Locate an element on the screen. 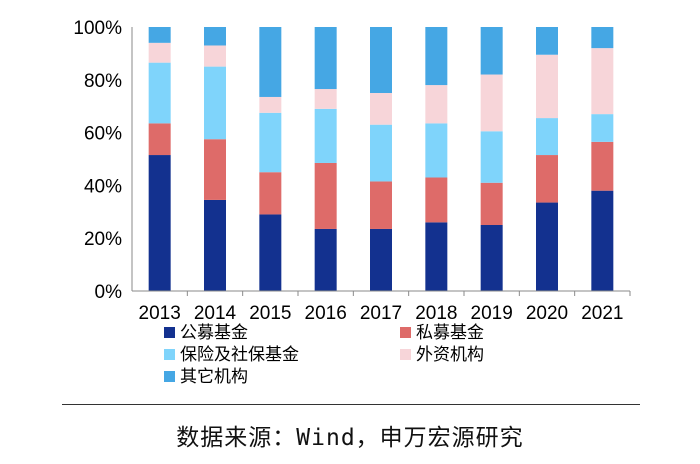  y-tick-label: 60% is located at coordinates (103, 134).